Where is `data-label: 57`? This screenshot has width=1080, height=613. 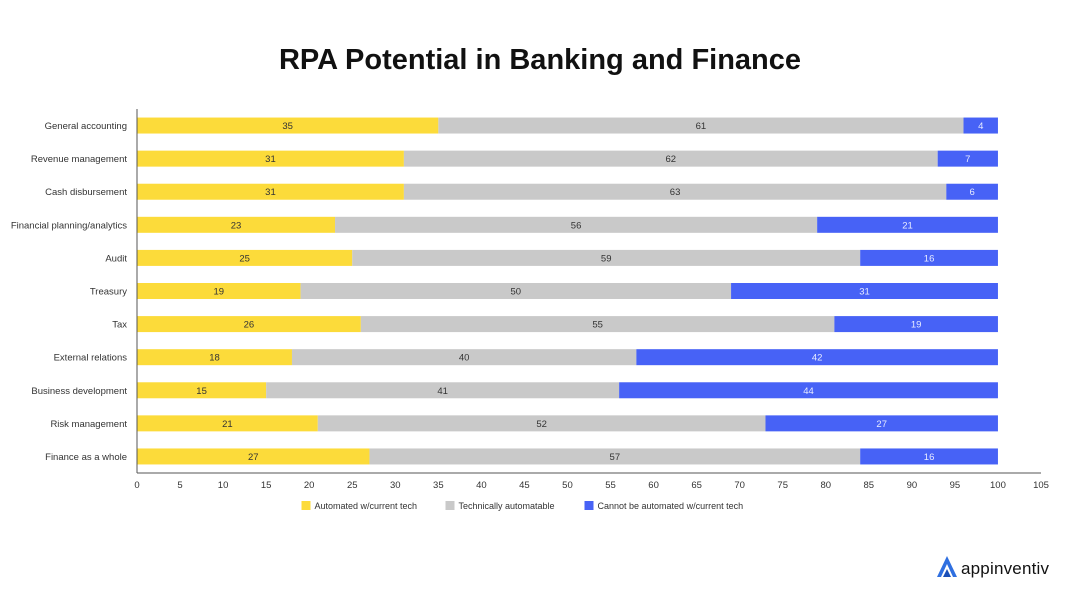 data-label: 57 is located at coordinates (615, 457).